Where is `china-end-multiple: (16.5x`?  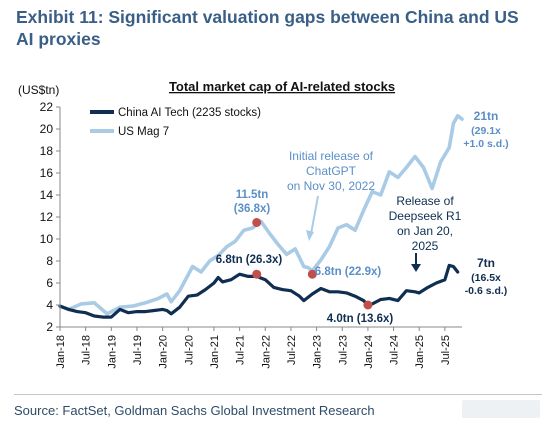
china-end-multiple: (16.5x is located at coordinates (486, 278).